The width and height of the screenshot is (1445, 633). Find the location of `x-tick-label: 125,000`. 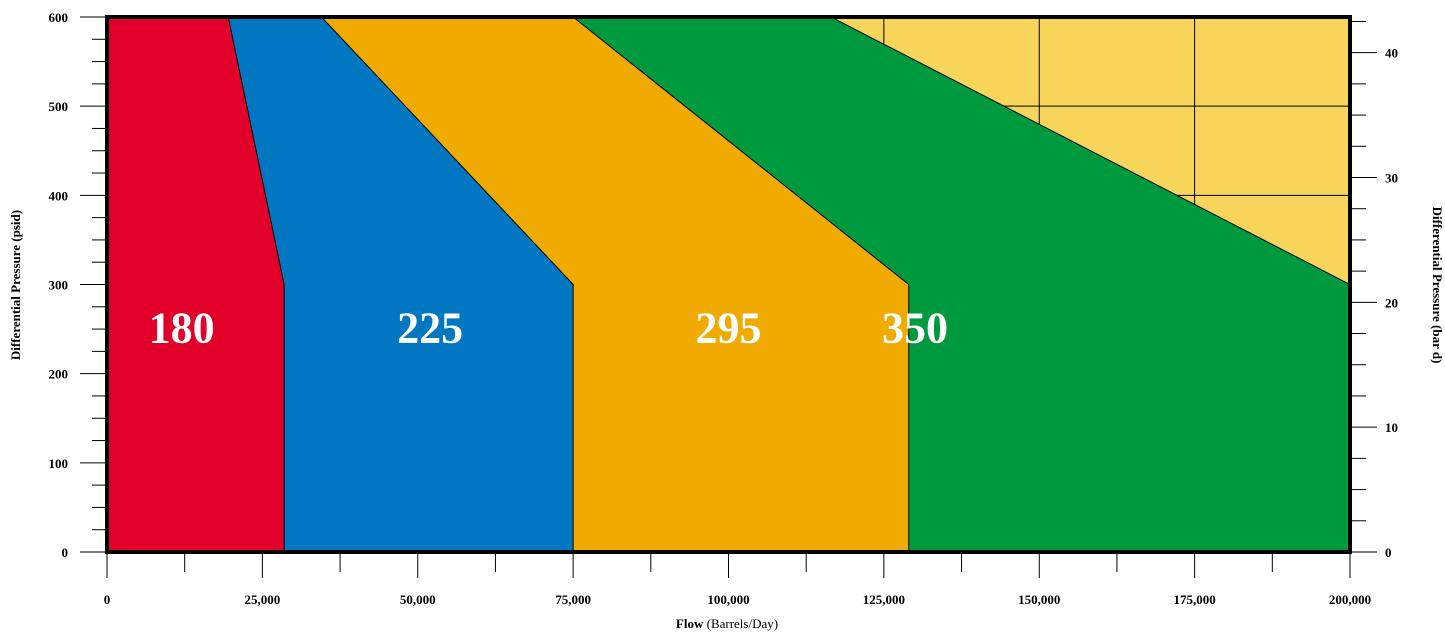

x-tick-label: 125,000 is located at coordinates (884, 599).